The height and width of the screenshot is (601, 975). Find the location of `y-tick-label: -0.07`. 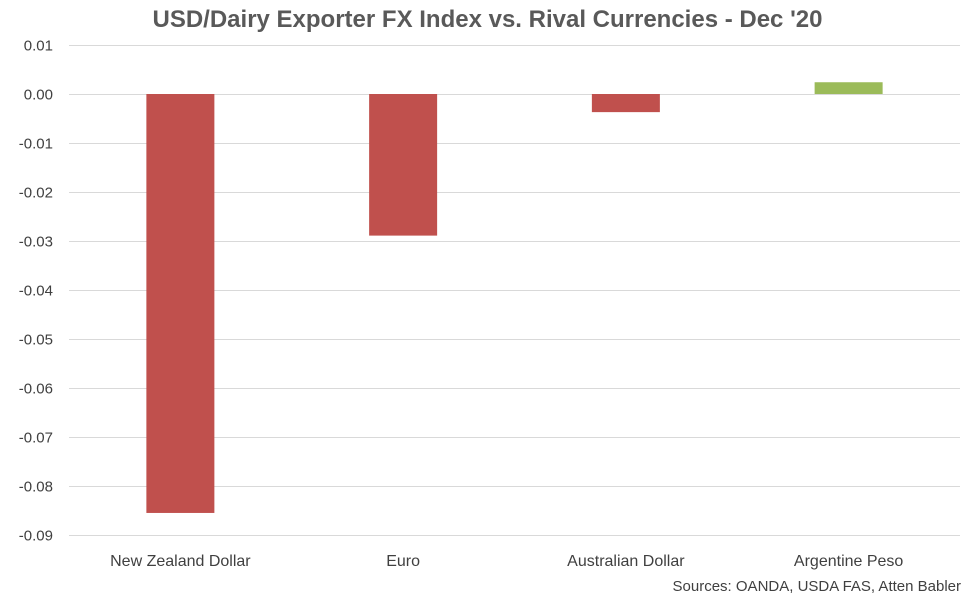

y-tick-label: -0.07 is located at coordinates (36, 438).